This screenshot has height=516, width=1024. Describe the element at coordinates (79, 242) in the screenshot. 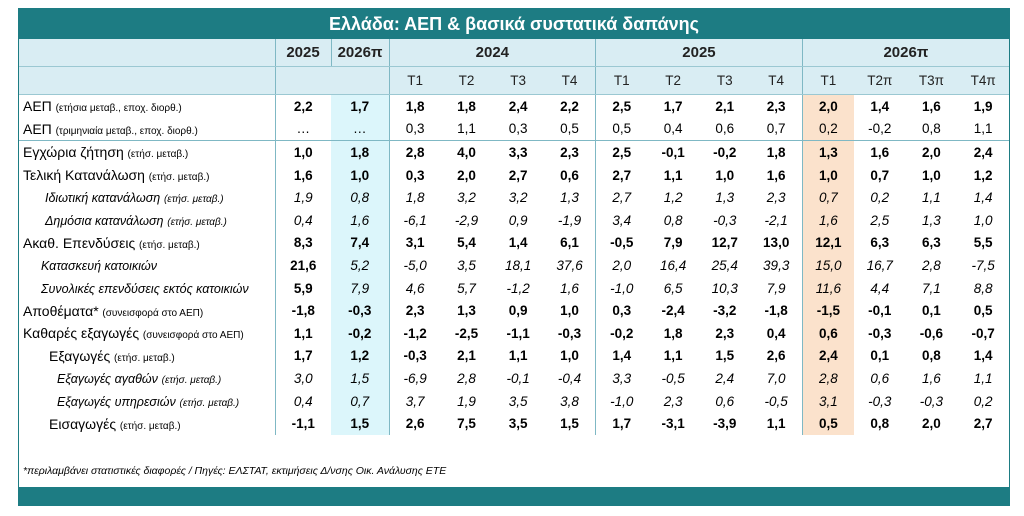

I see `row-label-text: Ακαθ. Επενδύσεις` at that location.